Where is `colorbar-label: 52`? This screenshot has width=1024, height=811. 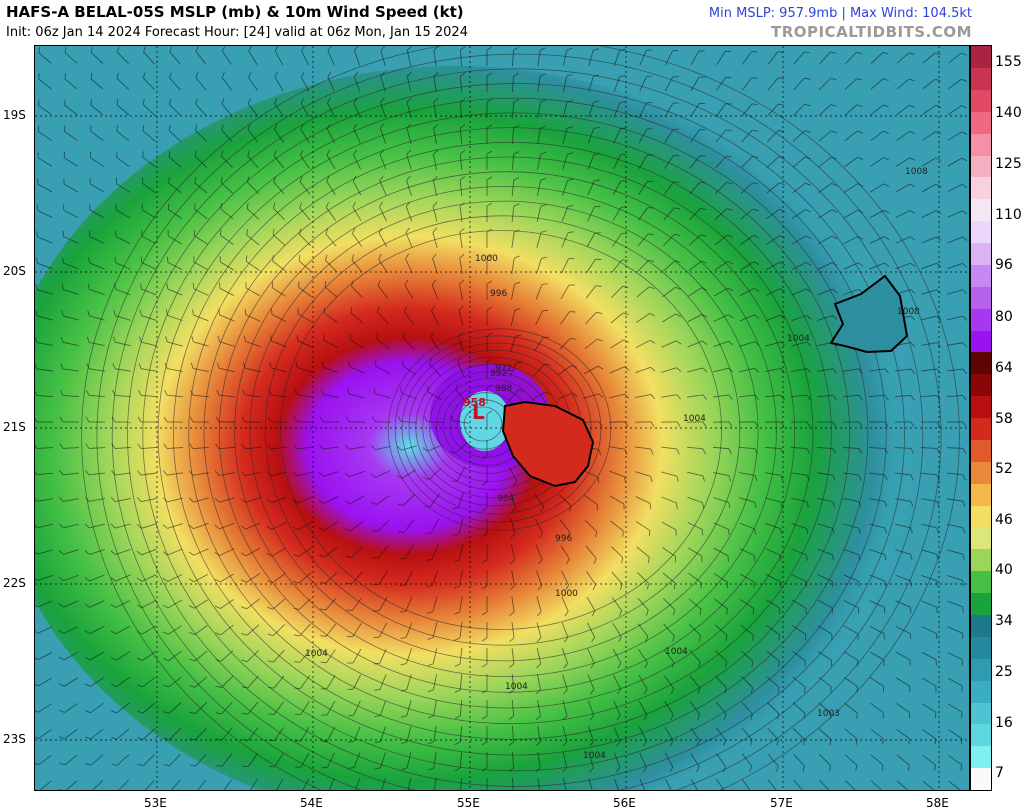
colorbar-label: 52 is located at coordinates (1004, 469).